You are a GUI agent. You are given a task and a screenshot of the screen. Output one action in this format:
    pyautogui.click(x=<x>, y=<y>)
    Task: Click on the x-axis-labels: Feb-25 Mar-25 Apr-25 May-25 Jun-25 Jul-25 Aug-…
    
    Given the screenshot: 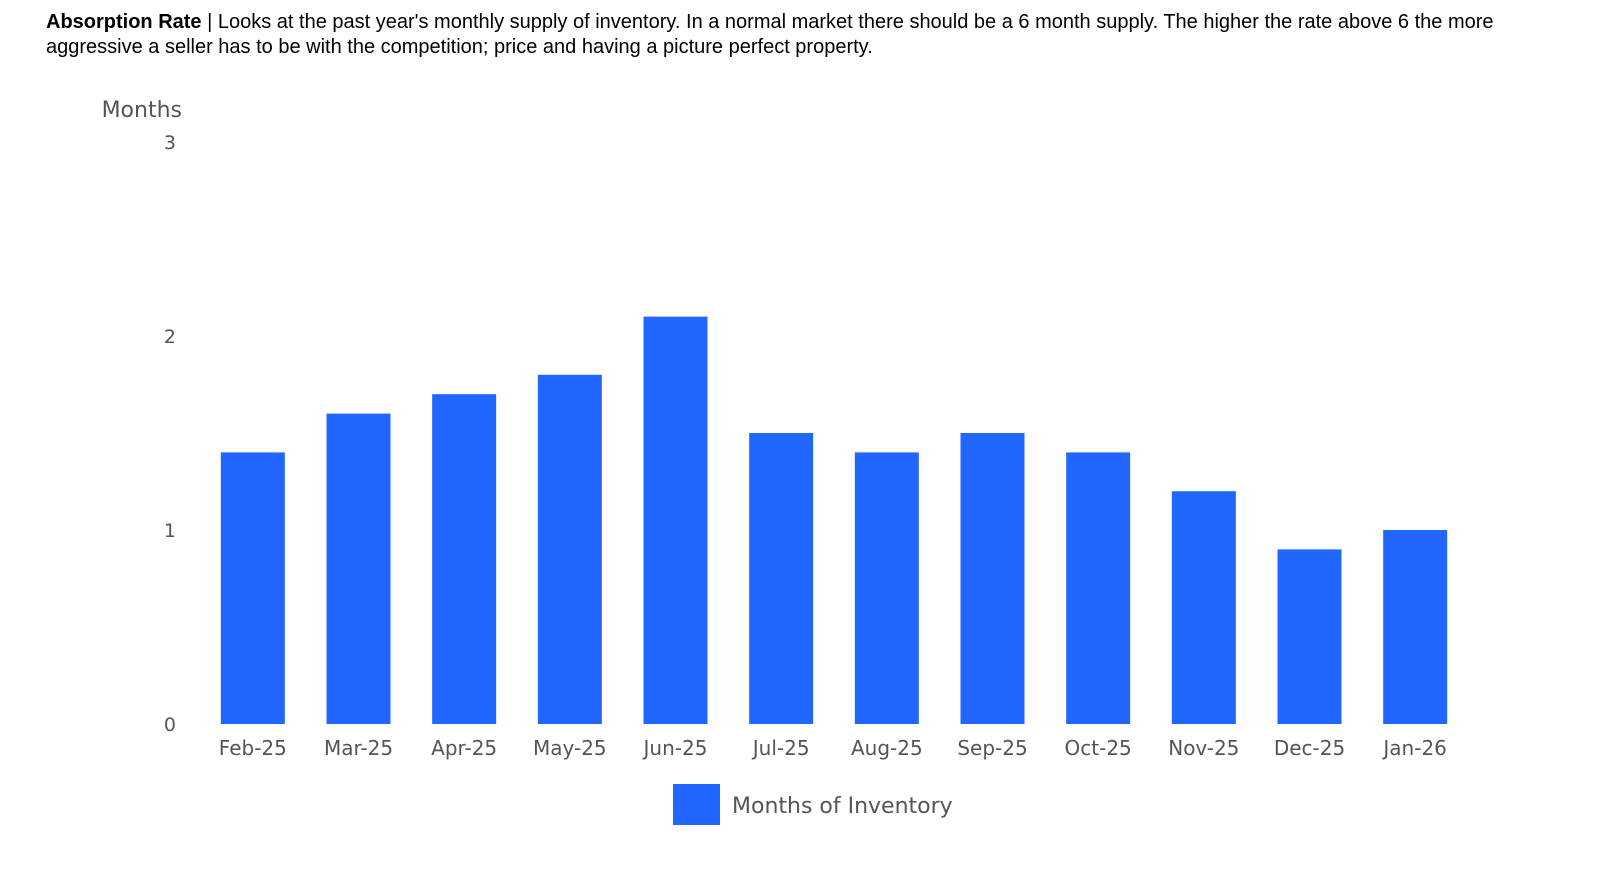 What is the action you would take?
    pyautogui.click(x=833, y=748)
    